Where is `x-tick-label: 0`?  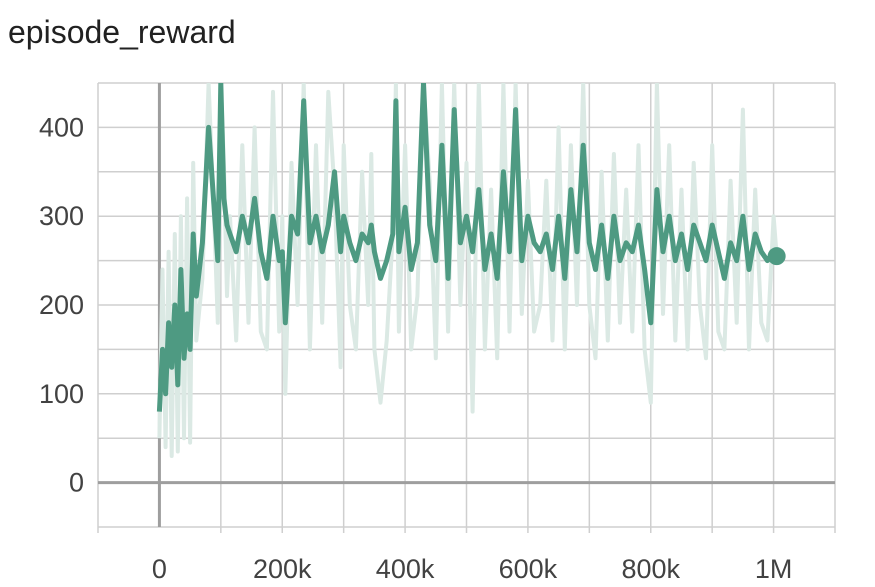
x-tick-label: 0 is located at coordinates (159, 569).